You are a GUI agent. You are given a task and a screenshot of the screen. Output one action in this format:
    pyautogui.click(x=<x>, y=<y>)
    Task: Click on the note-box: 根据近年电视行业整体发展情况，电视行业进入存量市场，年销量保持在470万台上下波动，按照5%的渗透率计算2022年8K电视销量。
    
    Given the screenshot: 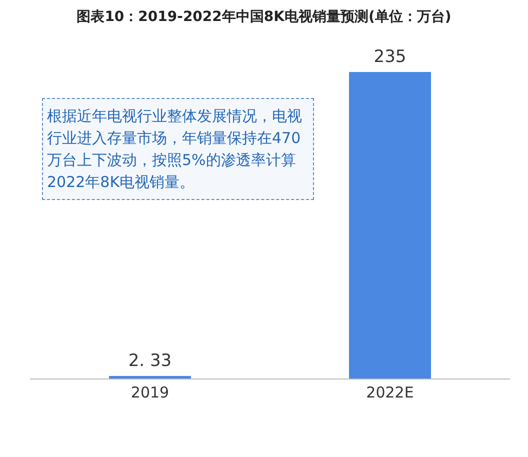 What is the action you would take?
    pyautogui.click(x=178, y=149)
    